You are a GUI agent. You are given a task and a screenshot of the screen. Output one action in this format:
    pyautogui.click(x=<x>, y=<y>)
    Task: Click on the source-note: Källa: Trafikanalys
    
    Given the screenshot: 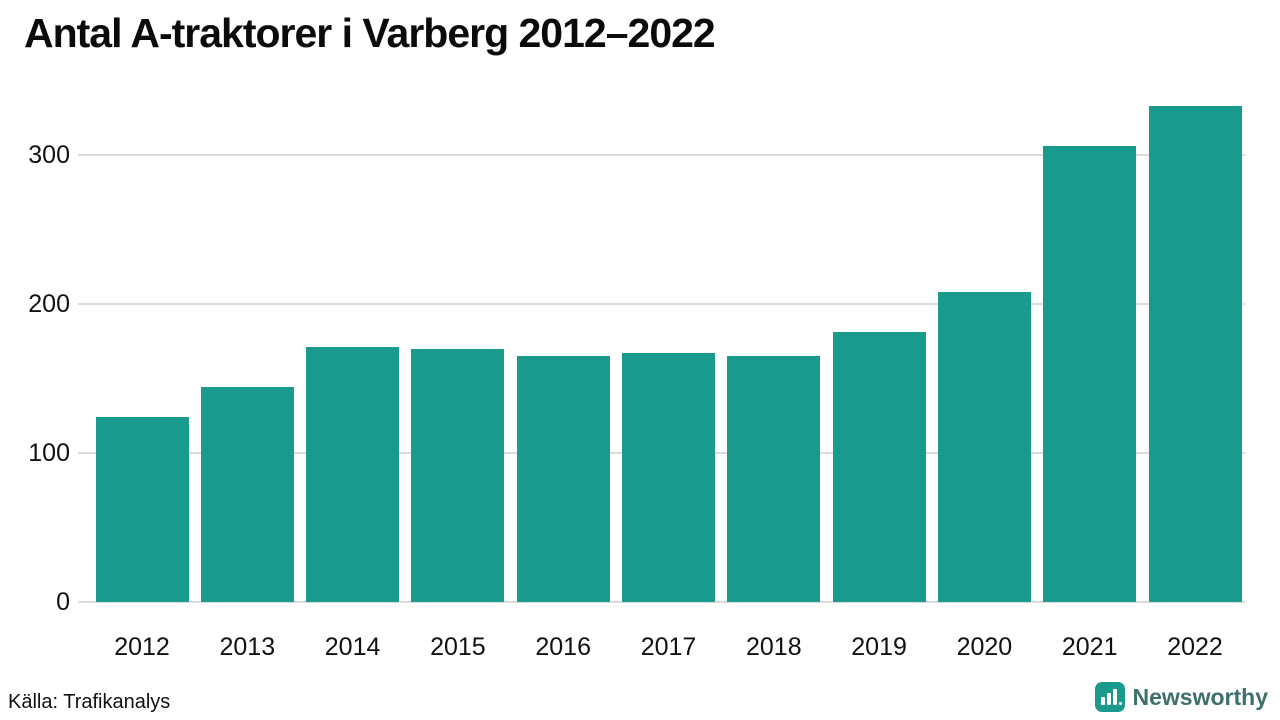 What is the action you would take?
    pyautogui.click(x=89, y=702)
    